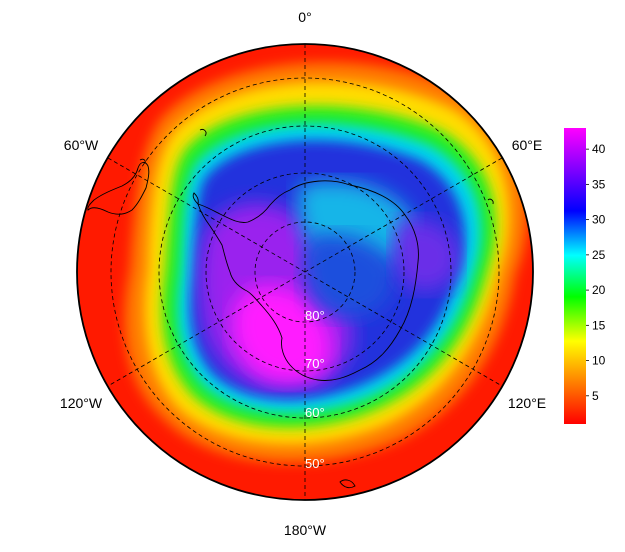 The height and width of the screenshot is (552, 625). I want to click on colorbar-gradient, so click(575, 276).